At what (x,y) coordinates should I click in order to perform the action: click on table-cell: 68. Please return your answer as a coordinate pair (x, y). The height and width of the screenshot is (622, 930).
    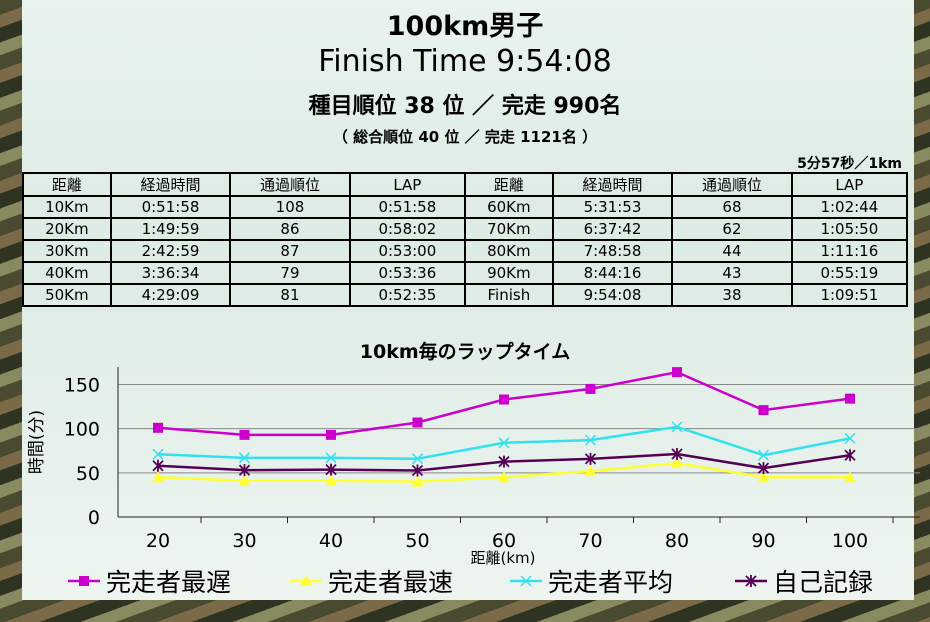
    Looking at the image, I should click on (732, 207).